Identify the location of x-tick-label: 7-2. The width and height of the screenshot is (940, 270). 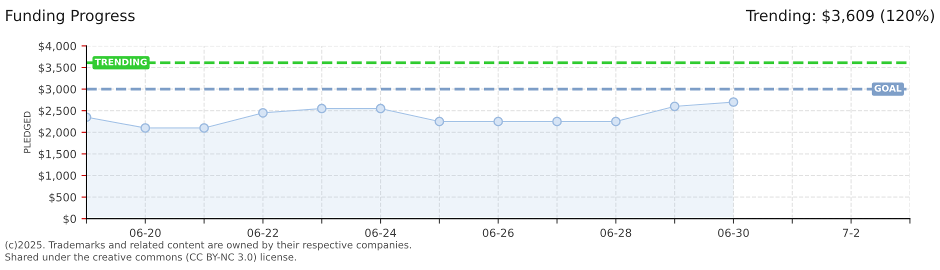
(851, 232).